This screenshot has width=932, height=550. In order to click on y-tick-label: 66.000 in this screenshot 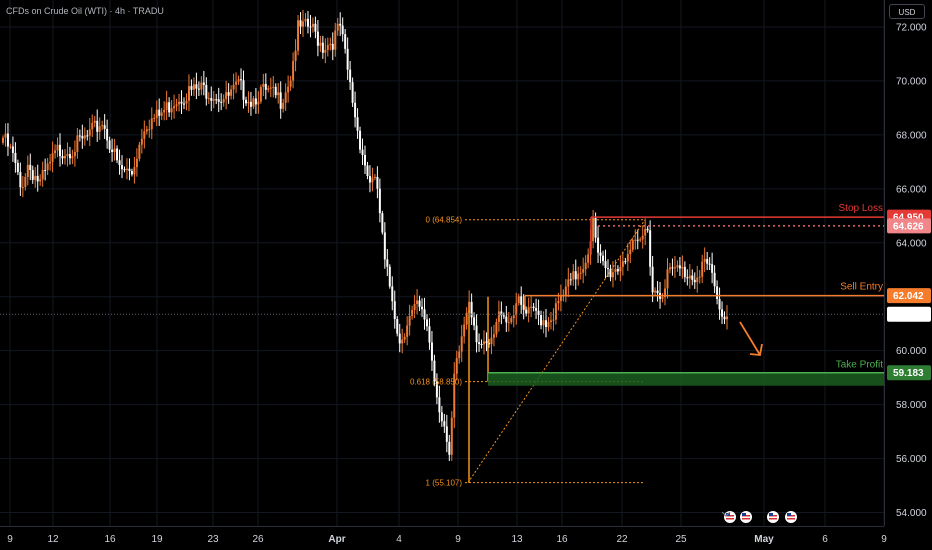, I will do `click(911, 189)`.